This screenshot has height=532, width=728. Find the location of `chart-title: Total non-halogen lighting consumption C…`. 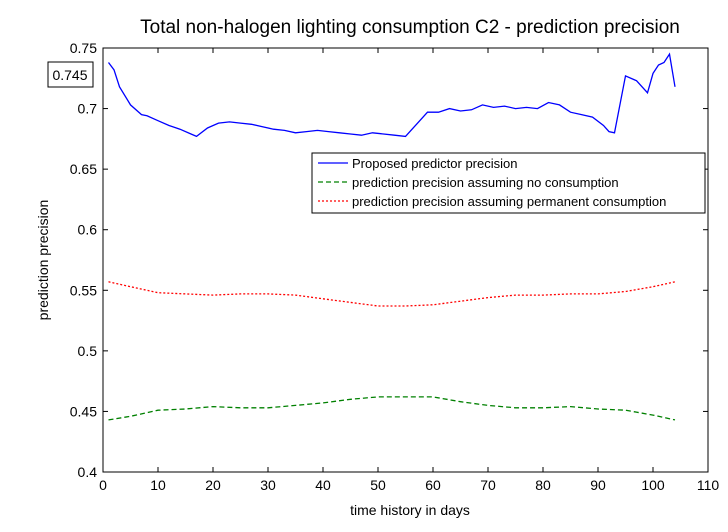

chart-title: Total non-halogen lighting consumption C… is located at coordinates (410, 27).